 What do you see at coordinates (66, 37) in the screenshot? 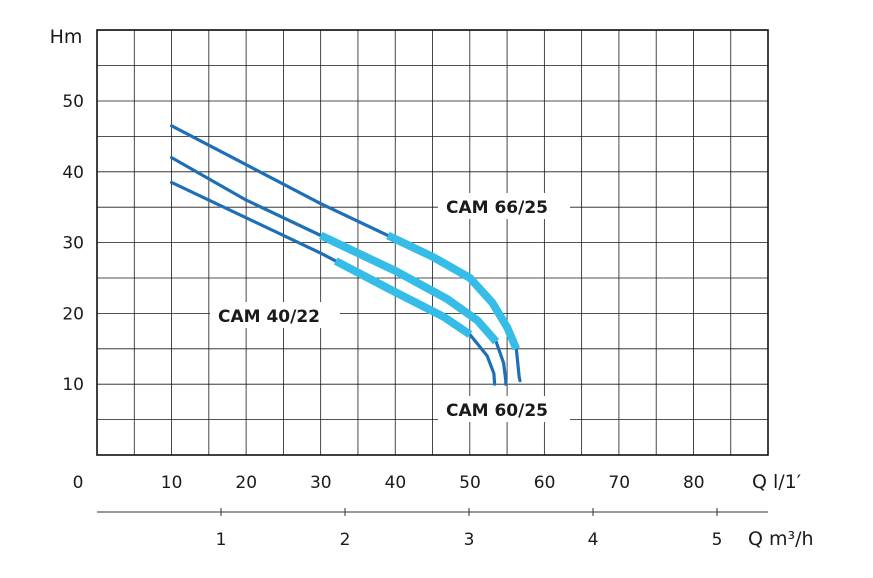
I see `y-axis-label: Hm` at bounding box center [66, 37].